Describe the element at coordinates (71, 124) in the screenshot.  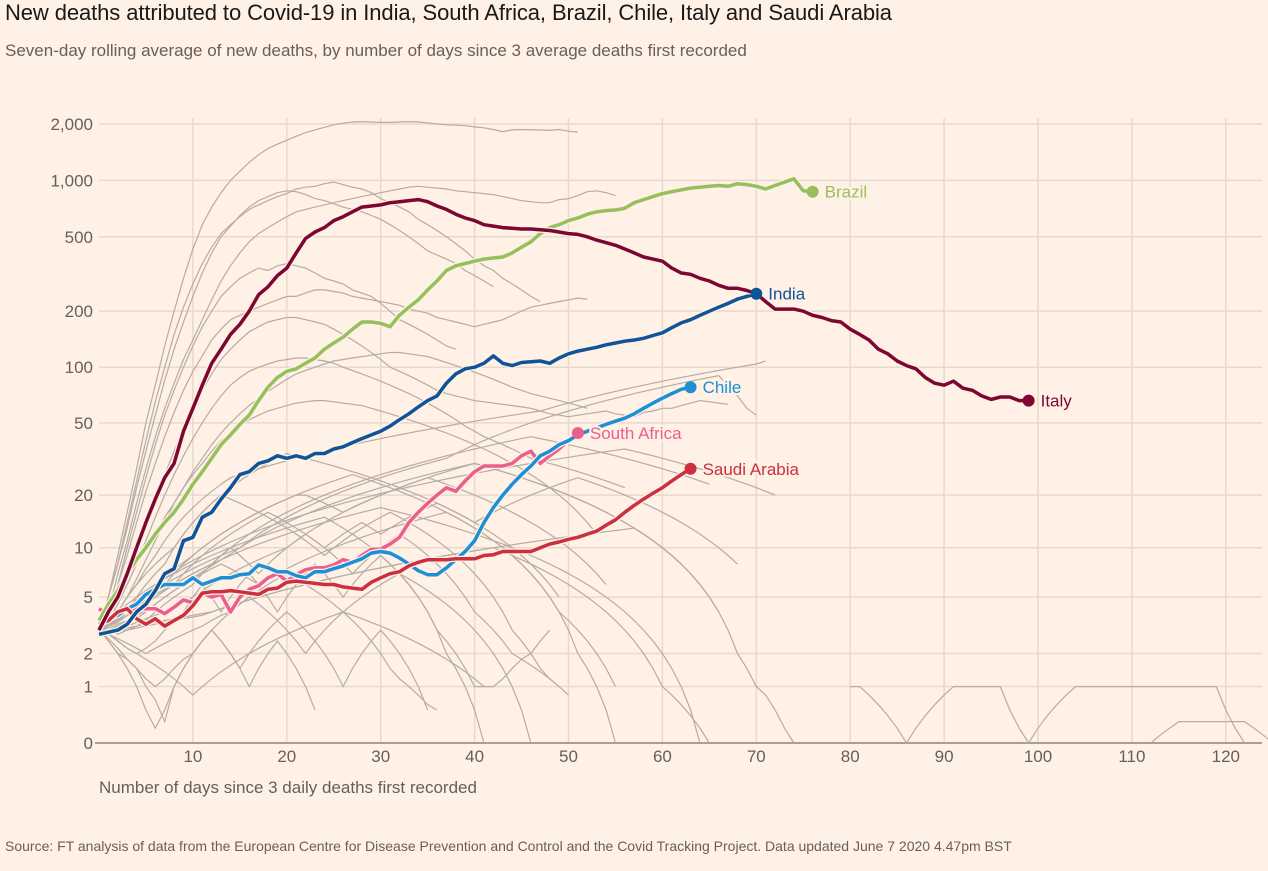
I see `y-tick-label: 2,000` at that location.